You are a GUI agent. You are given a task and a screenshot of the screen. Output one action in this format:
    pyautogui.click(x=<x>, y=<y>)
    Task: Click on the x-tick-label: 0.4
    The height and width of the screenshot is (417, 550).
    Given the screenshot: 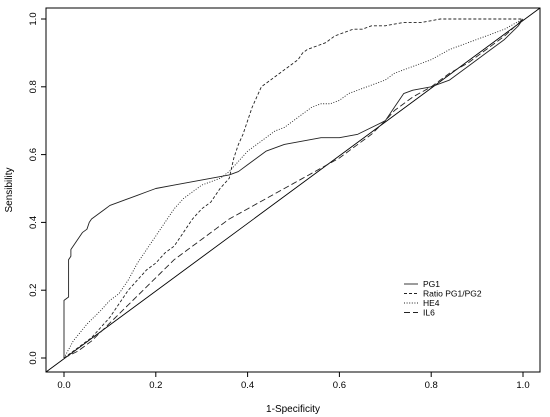 What is the action you would take?
    pyautogui.click(x=247, y=385)
    